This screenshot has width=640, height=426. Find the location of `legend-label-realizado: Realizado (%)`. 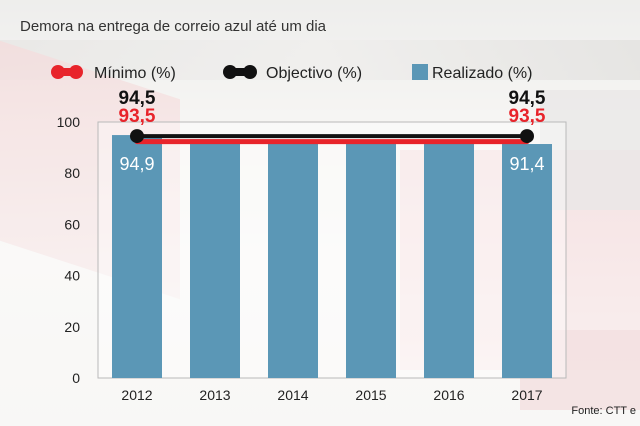

legend-label-realizado: Realizado (%) is located at coordinates (482, 73).